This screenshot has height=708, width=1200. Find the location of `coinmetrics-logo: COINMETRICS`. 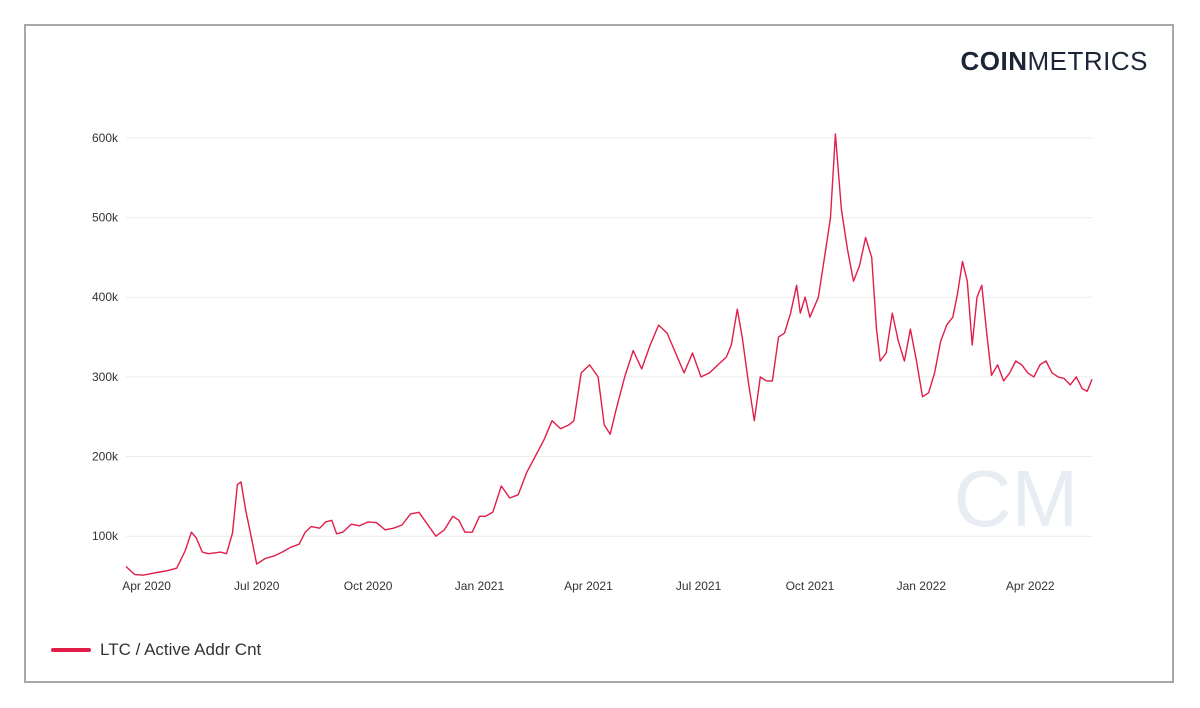

coinmetrics-logo: COINMETRICS is located at coordinates (1054, 61).